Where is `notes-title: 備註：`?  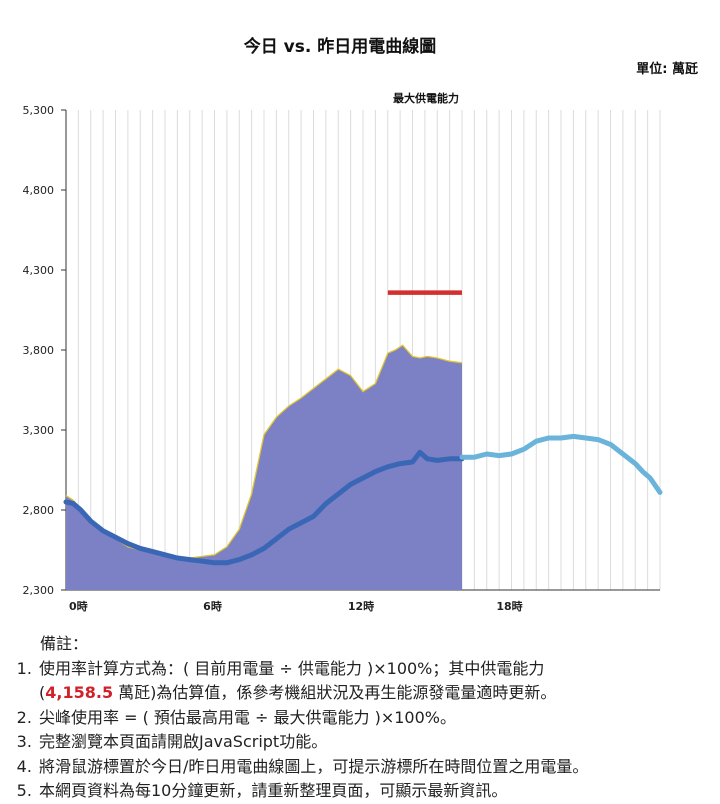
notes-title: 備註： is located at coordinates (64, 643).